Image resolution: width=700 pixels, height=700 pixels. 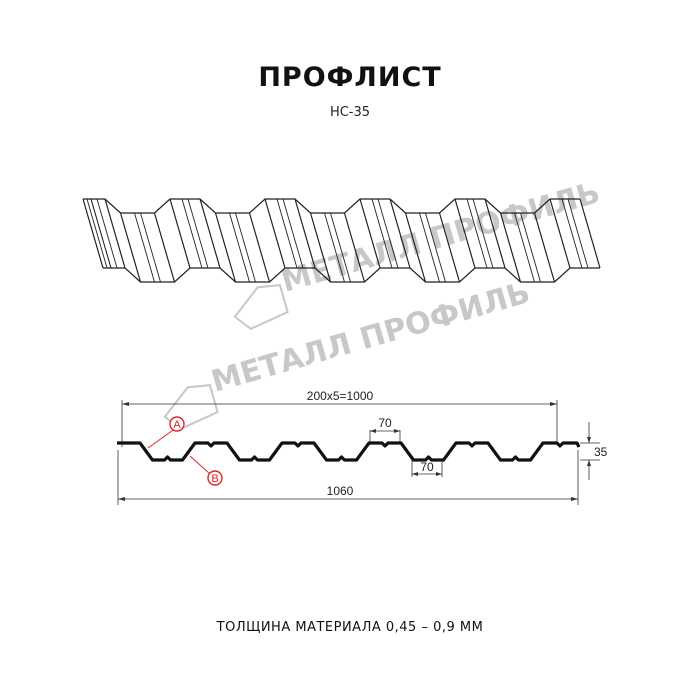 I want to click on height-dimension: 35, so click(x=601, y=452).